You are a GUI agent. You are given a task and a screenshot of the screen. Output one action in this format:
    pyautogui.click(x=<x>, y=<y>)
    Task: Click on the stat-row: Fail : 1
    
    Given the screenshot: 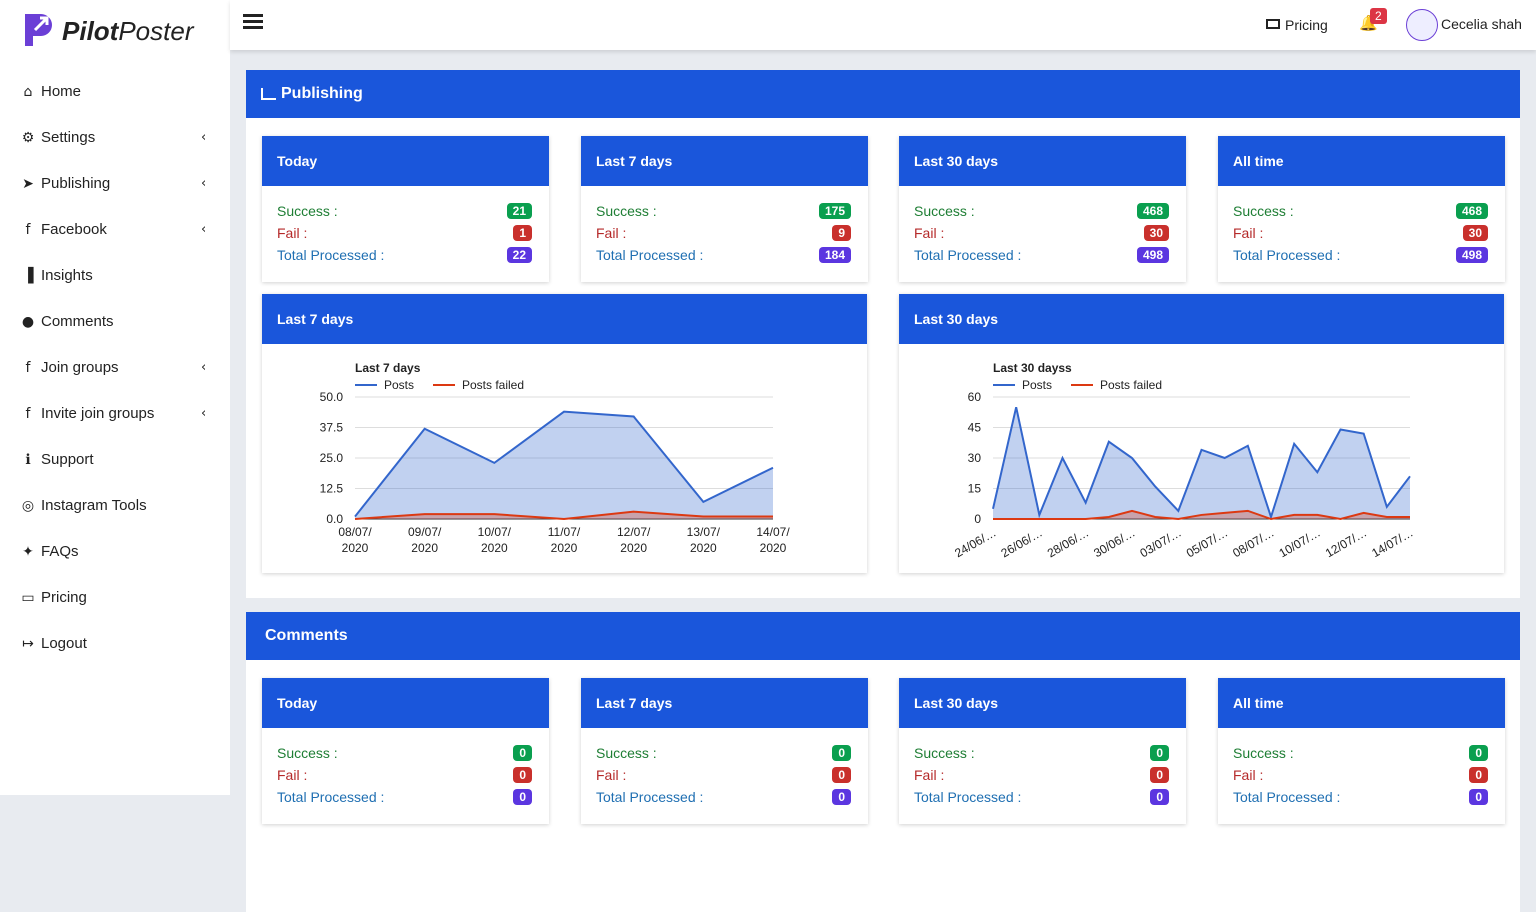 What is the action you would take?
    pyautogui.click(x=404, y=233)
    